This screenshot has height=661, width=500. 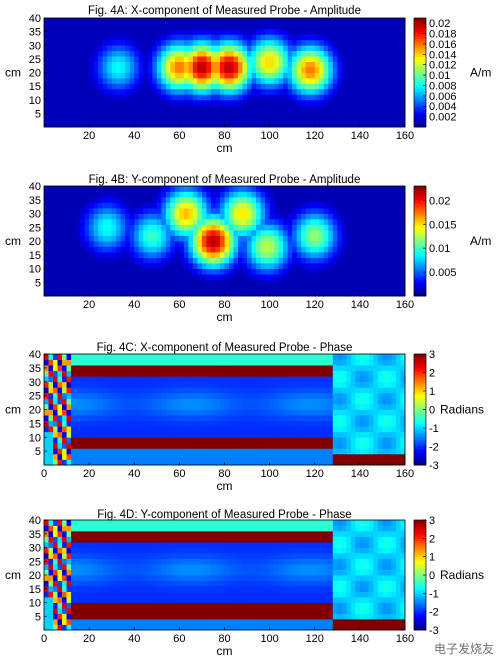 I want to click on colorbar-segment, so click(x=420, y=44).